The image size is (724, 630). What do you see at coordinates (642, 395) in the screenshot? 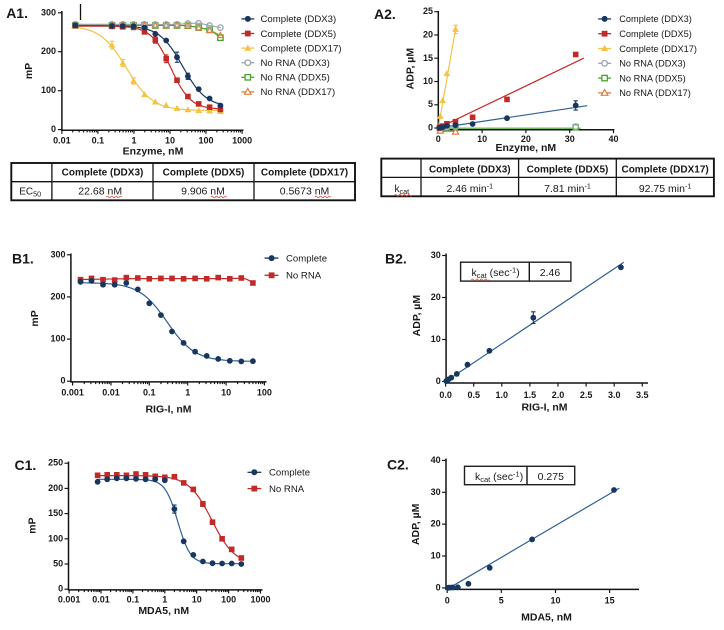
I see `svg-text: 3.5` at bounding box center [642, 395].